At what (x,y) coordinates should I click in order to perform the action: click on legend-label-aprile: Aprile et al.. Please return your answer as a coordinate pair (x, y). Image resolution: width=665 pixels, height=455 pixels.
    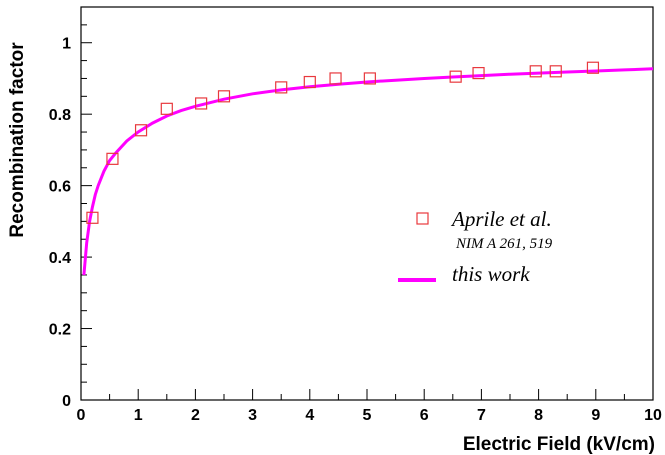
    Looking at the image, I should click on (501, 219).